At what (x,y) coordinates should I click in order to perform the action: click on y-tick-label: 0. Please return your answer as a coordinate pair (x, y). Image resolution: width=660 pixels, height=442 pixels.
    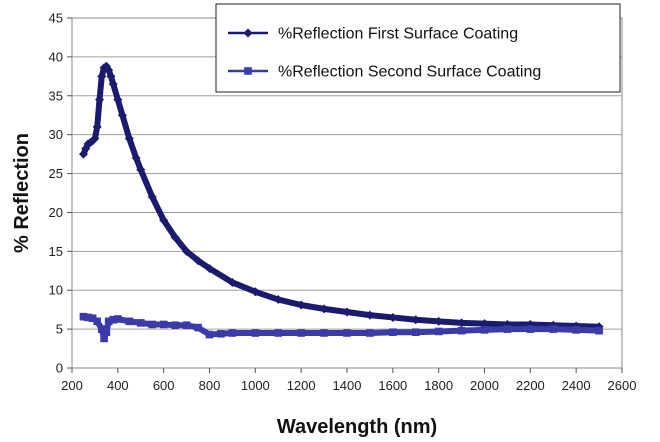
    Looking at the image, I should click on (59, 368).